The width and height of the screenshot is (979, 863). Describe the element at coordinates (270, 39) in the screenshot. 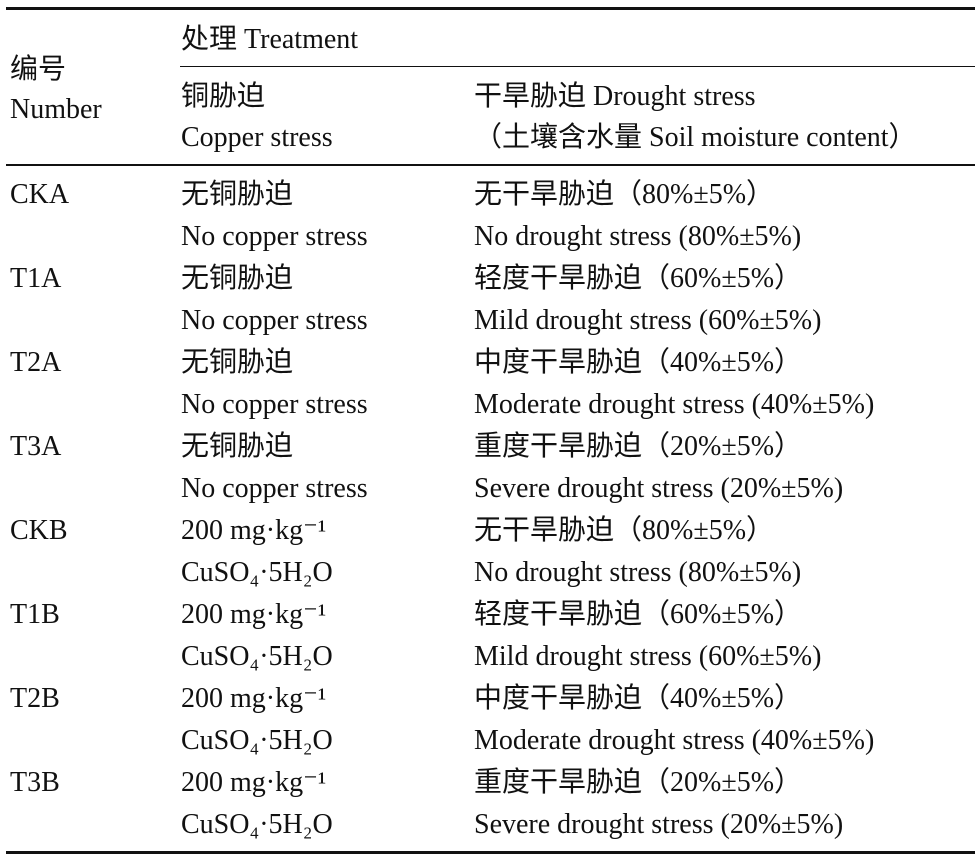

I see `header-treatment: 处理 Treatment` at that location.